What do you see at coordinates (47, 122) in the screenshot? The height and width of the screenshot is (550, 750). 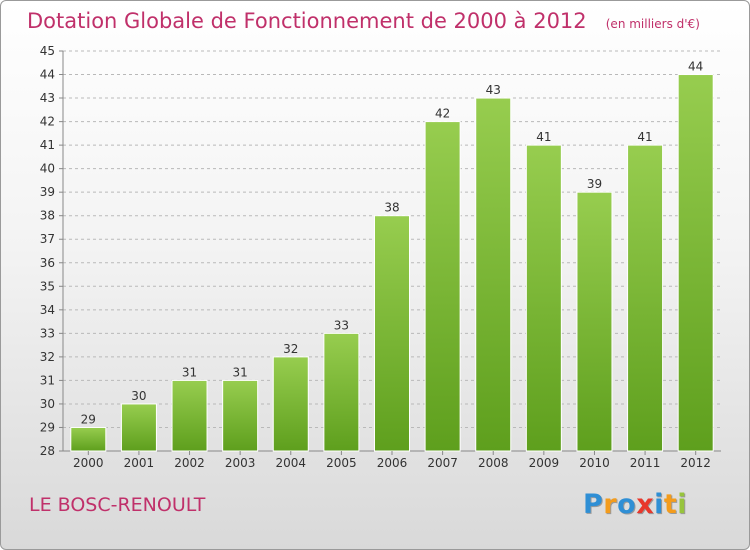 I see `y-tick-label: 42` at bounding box center [47, 122].